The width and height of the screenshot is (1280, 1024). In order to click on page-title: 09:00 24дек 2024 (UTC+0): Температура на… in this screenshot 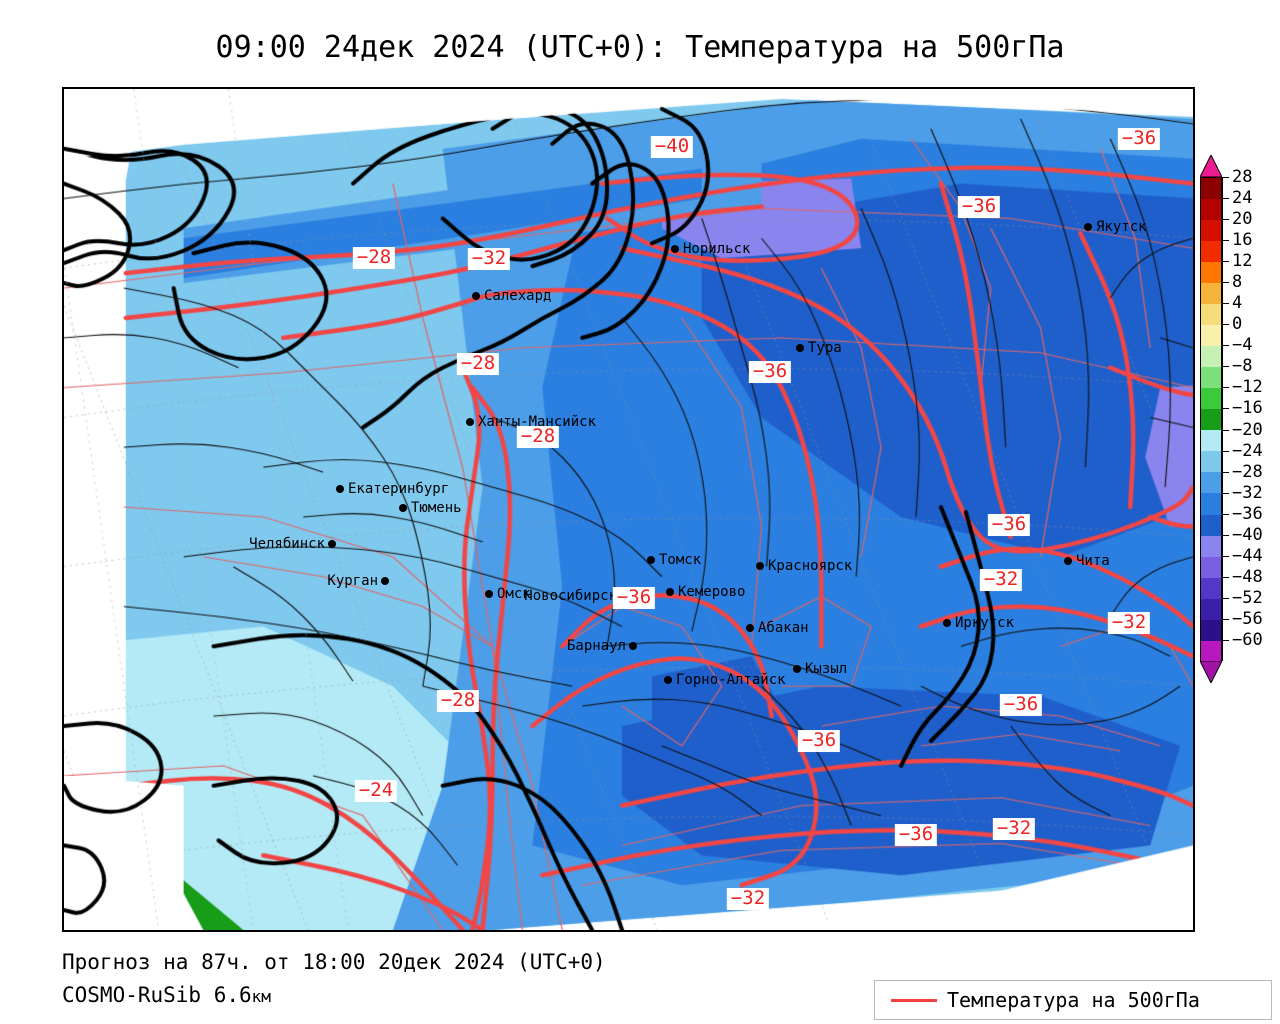, I will do `click(640, 47)`.